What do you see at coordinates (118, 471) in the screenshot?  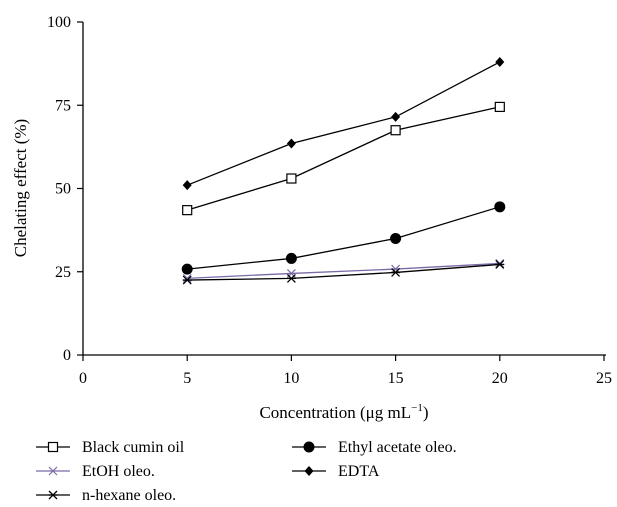 I see `legend-label: EtOH oleo.` at bounding box center [118, 471].